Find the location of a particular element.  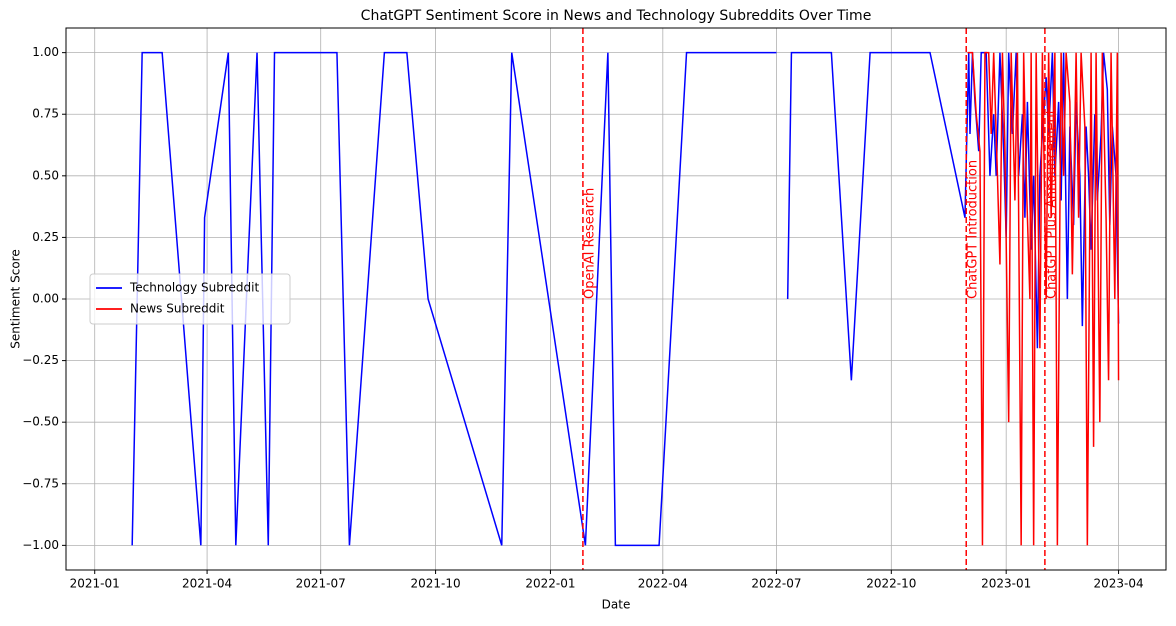

y-tick-label: −1.00 is located at coordinates (40, 545).